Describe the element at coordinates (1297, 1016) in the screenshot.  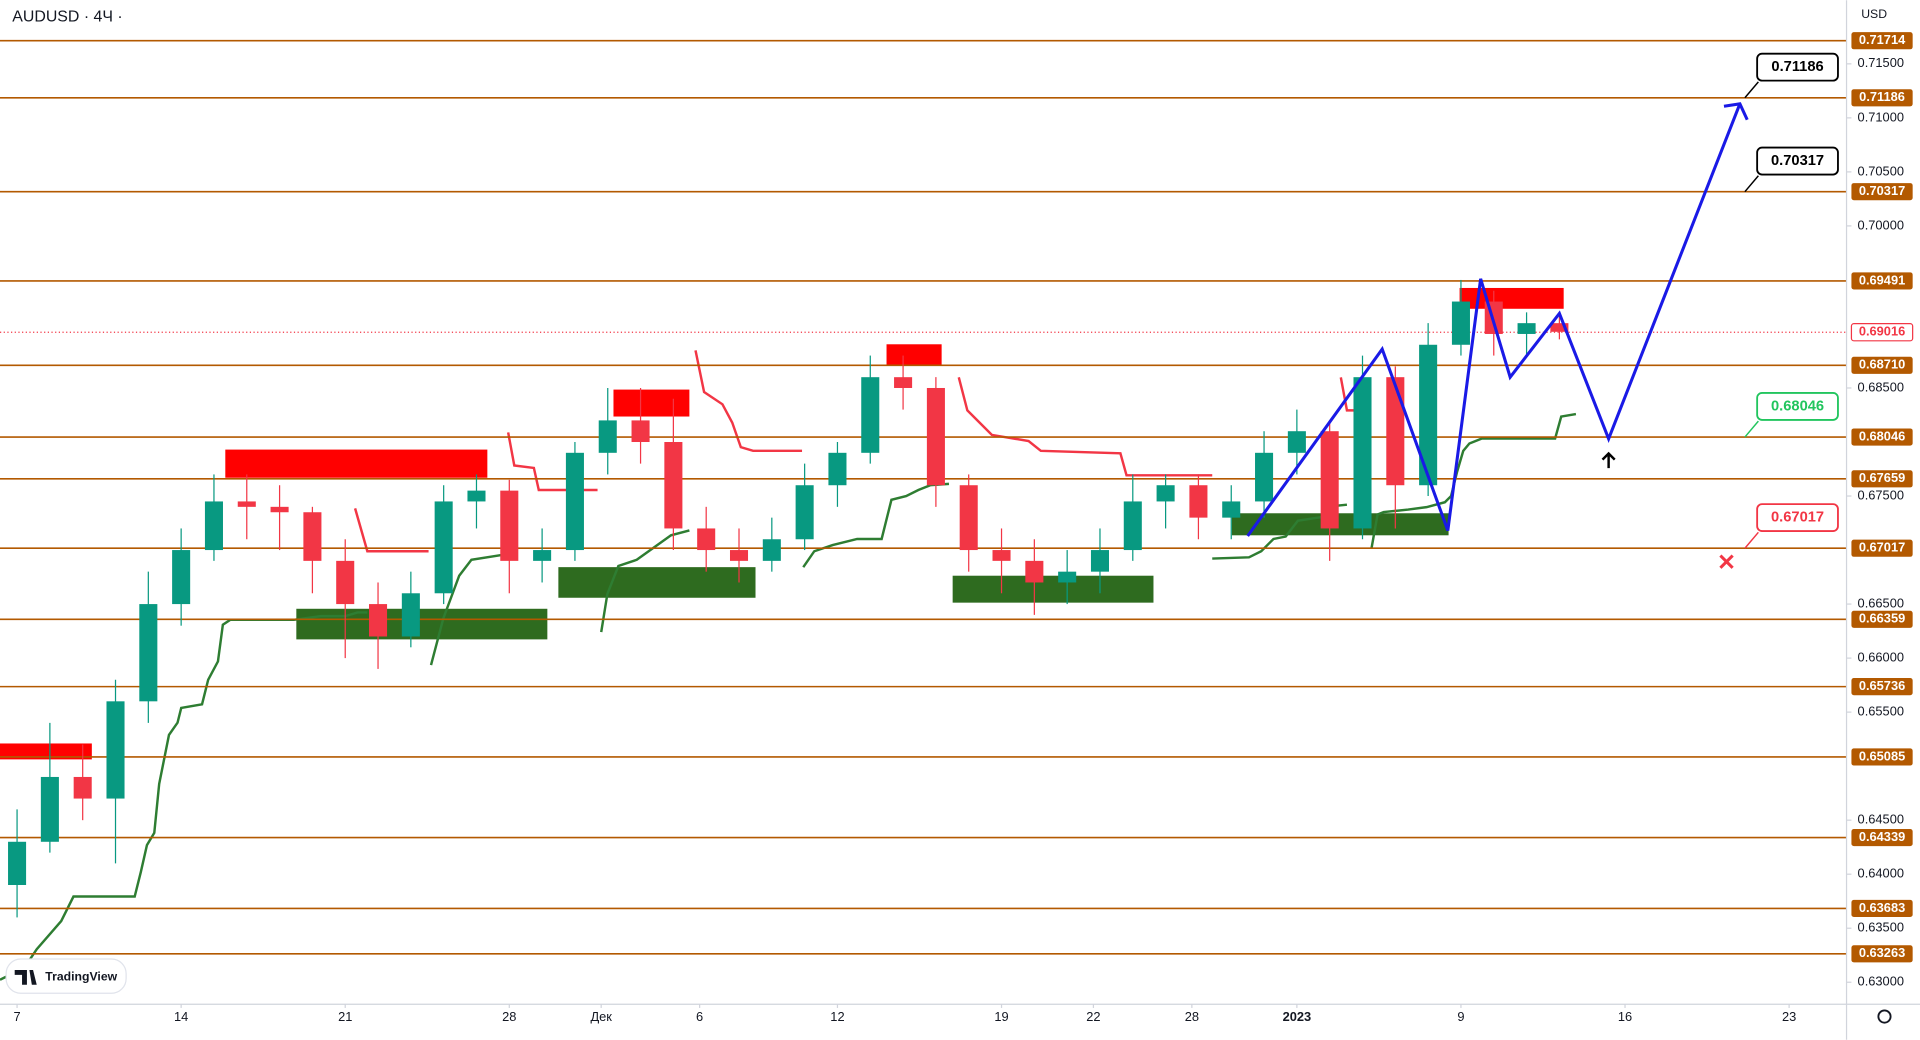
I see `x-tick-label: 2023` at that location.